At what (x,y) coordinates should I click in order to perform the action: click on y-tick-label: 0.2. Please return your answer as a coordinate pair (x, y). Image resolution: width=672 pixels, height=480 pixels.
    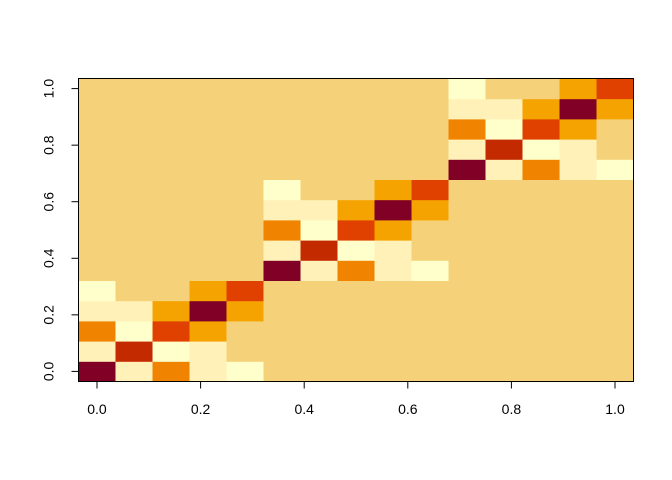
    Looking at the image, I should click on (49, 315).